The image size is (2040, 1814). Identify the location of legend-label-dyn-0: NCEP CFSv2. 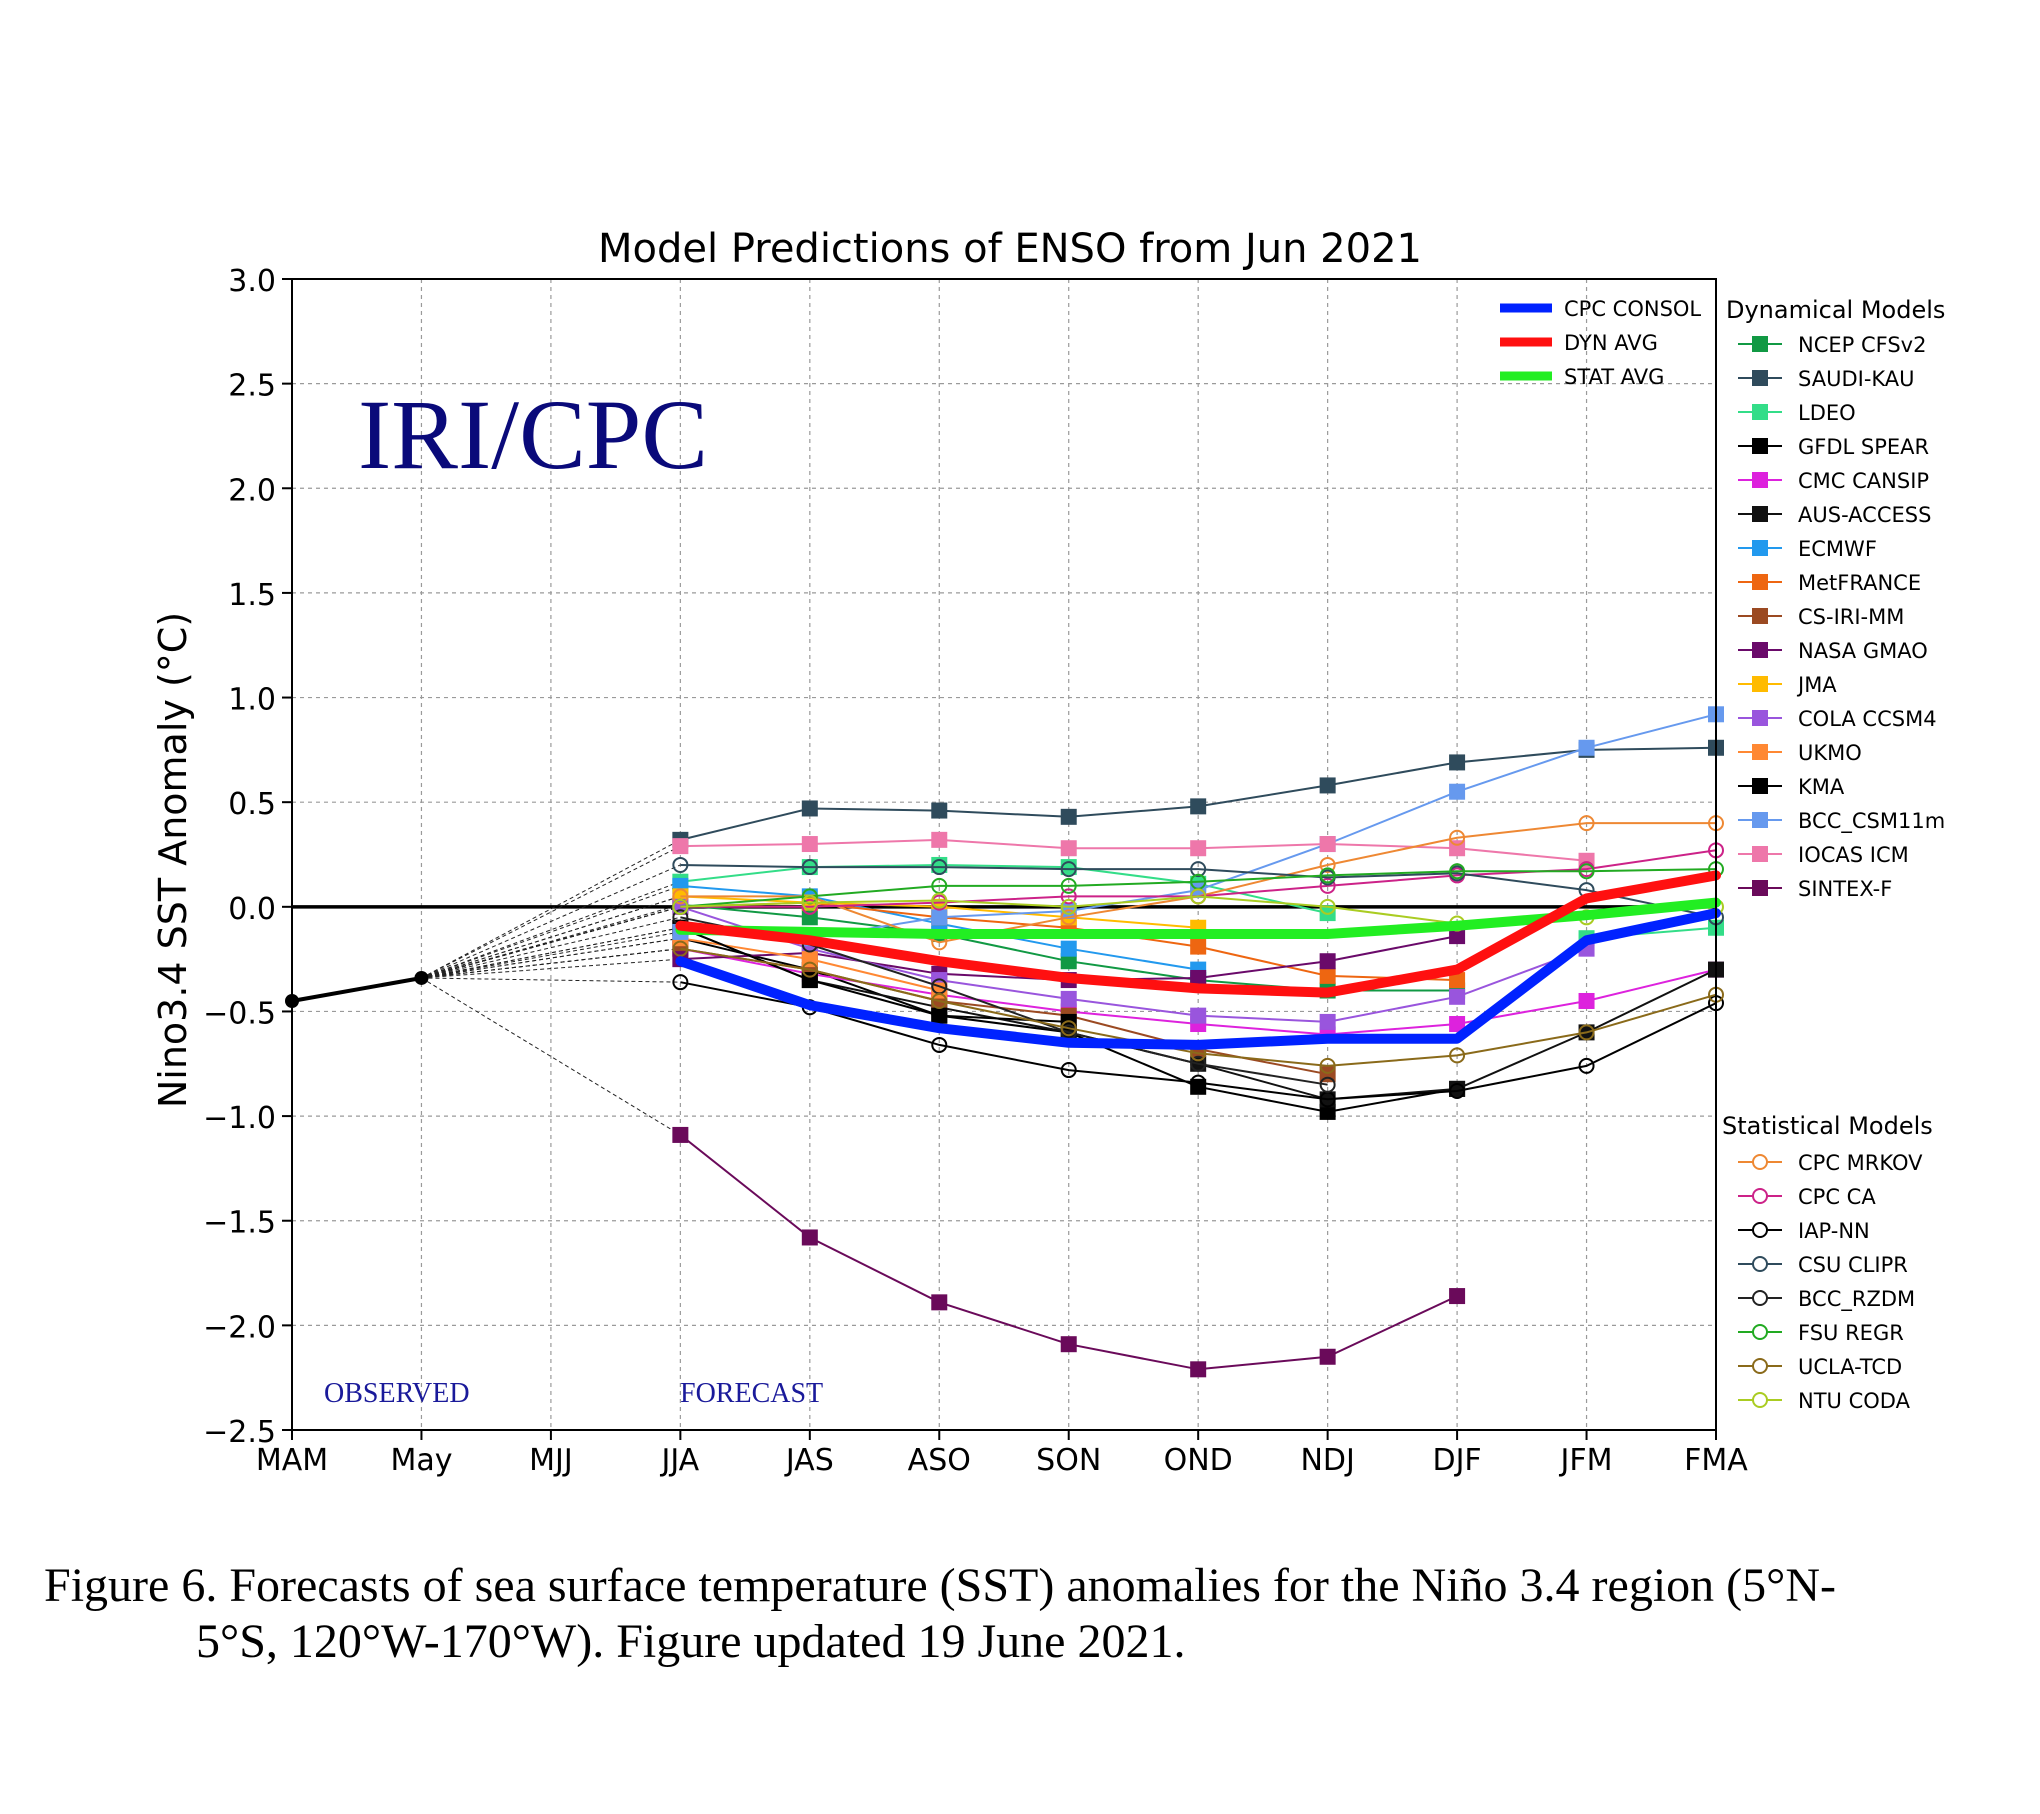
(1862, 345).